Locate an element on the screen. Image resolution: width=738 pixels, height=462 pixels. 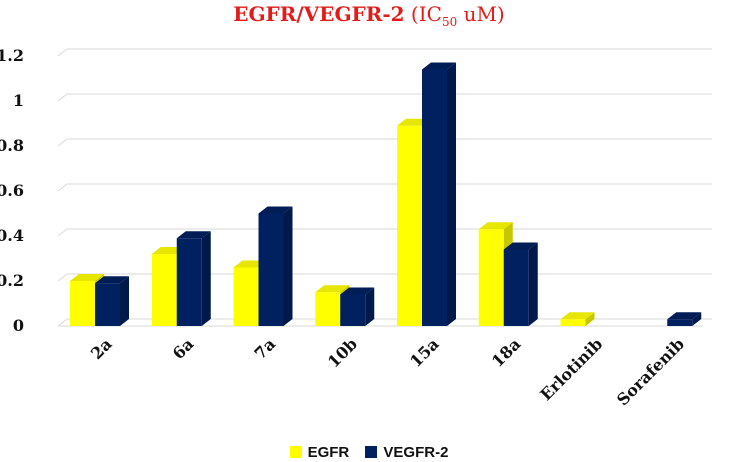
y-tick-label-2: 0.4 is located at coordinates (12, 235).